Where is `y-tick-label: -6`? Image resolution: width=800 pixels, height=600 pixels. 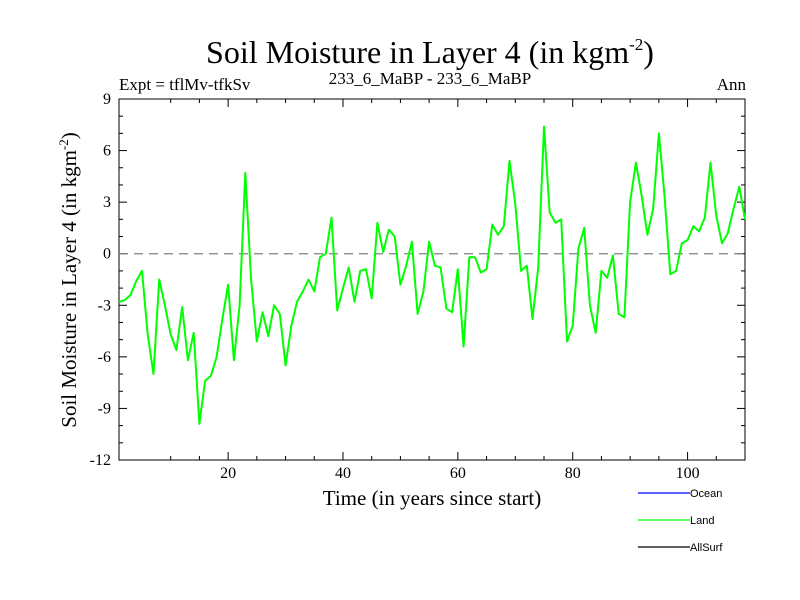
y-tick-label: -6 is located at coordinates (104, 357).